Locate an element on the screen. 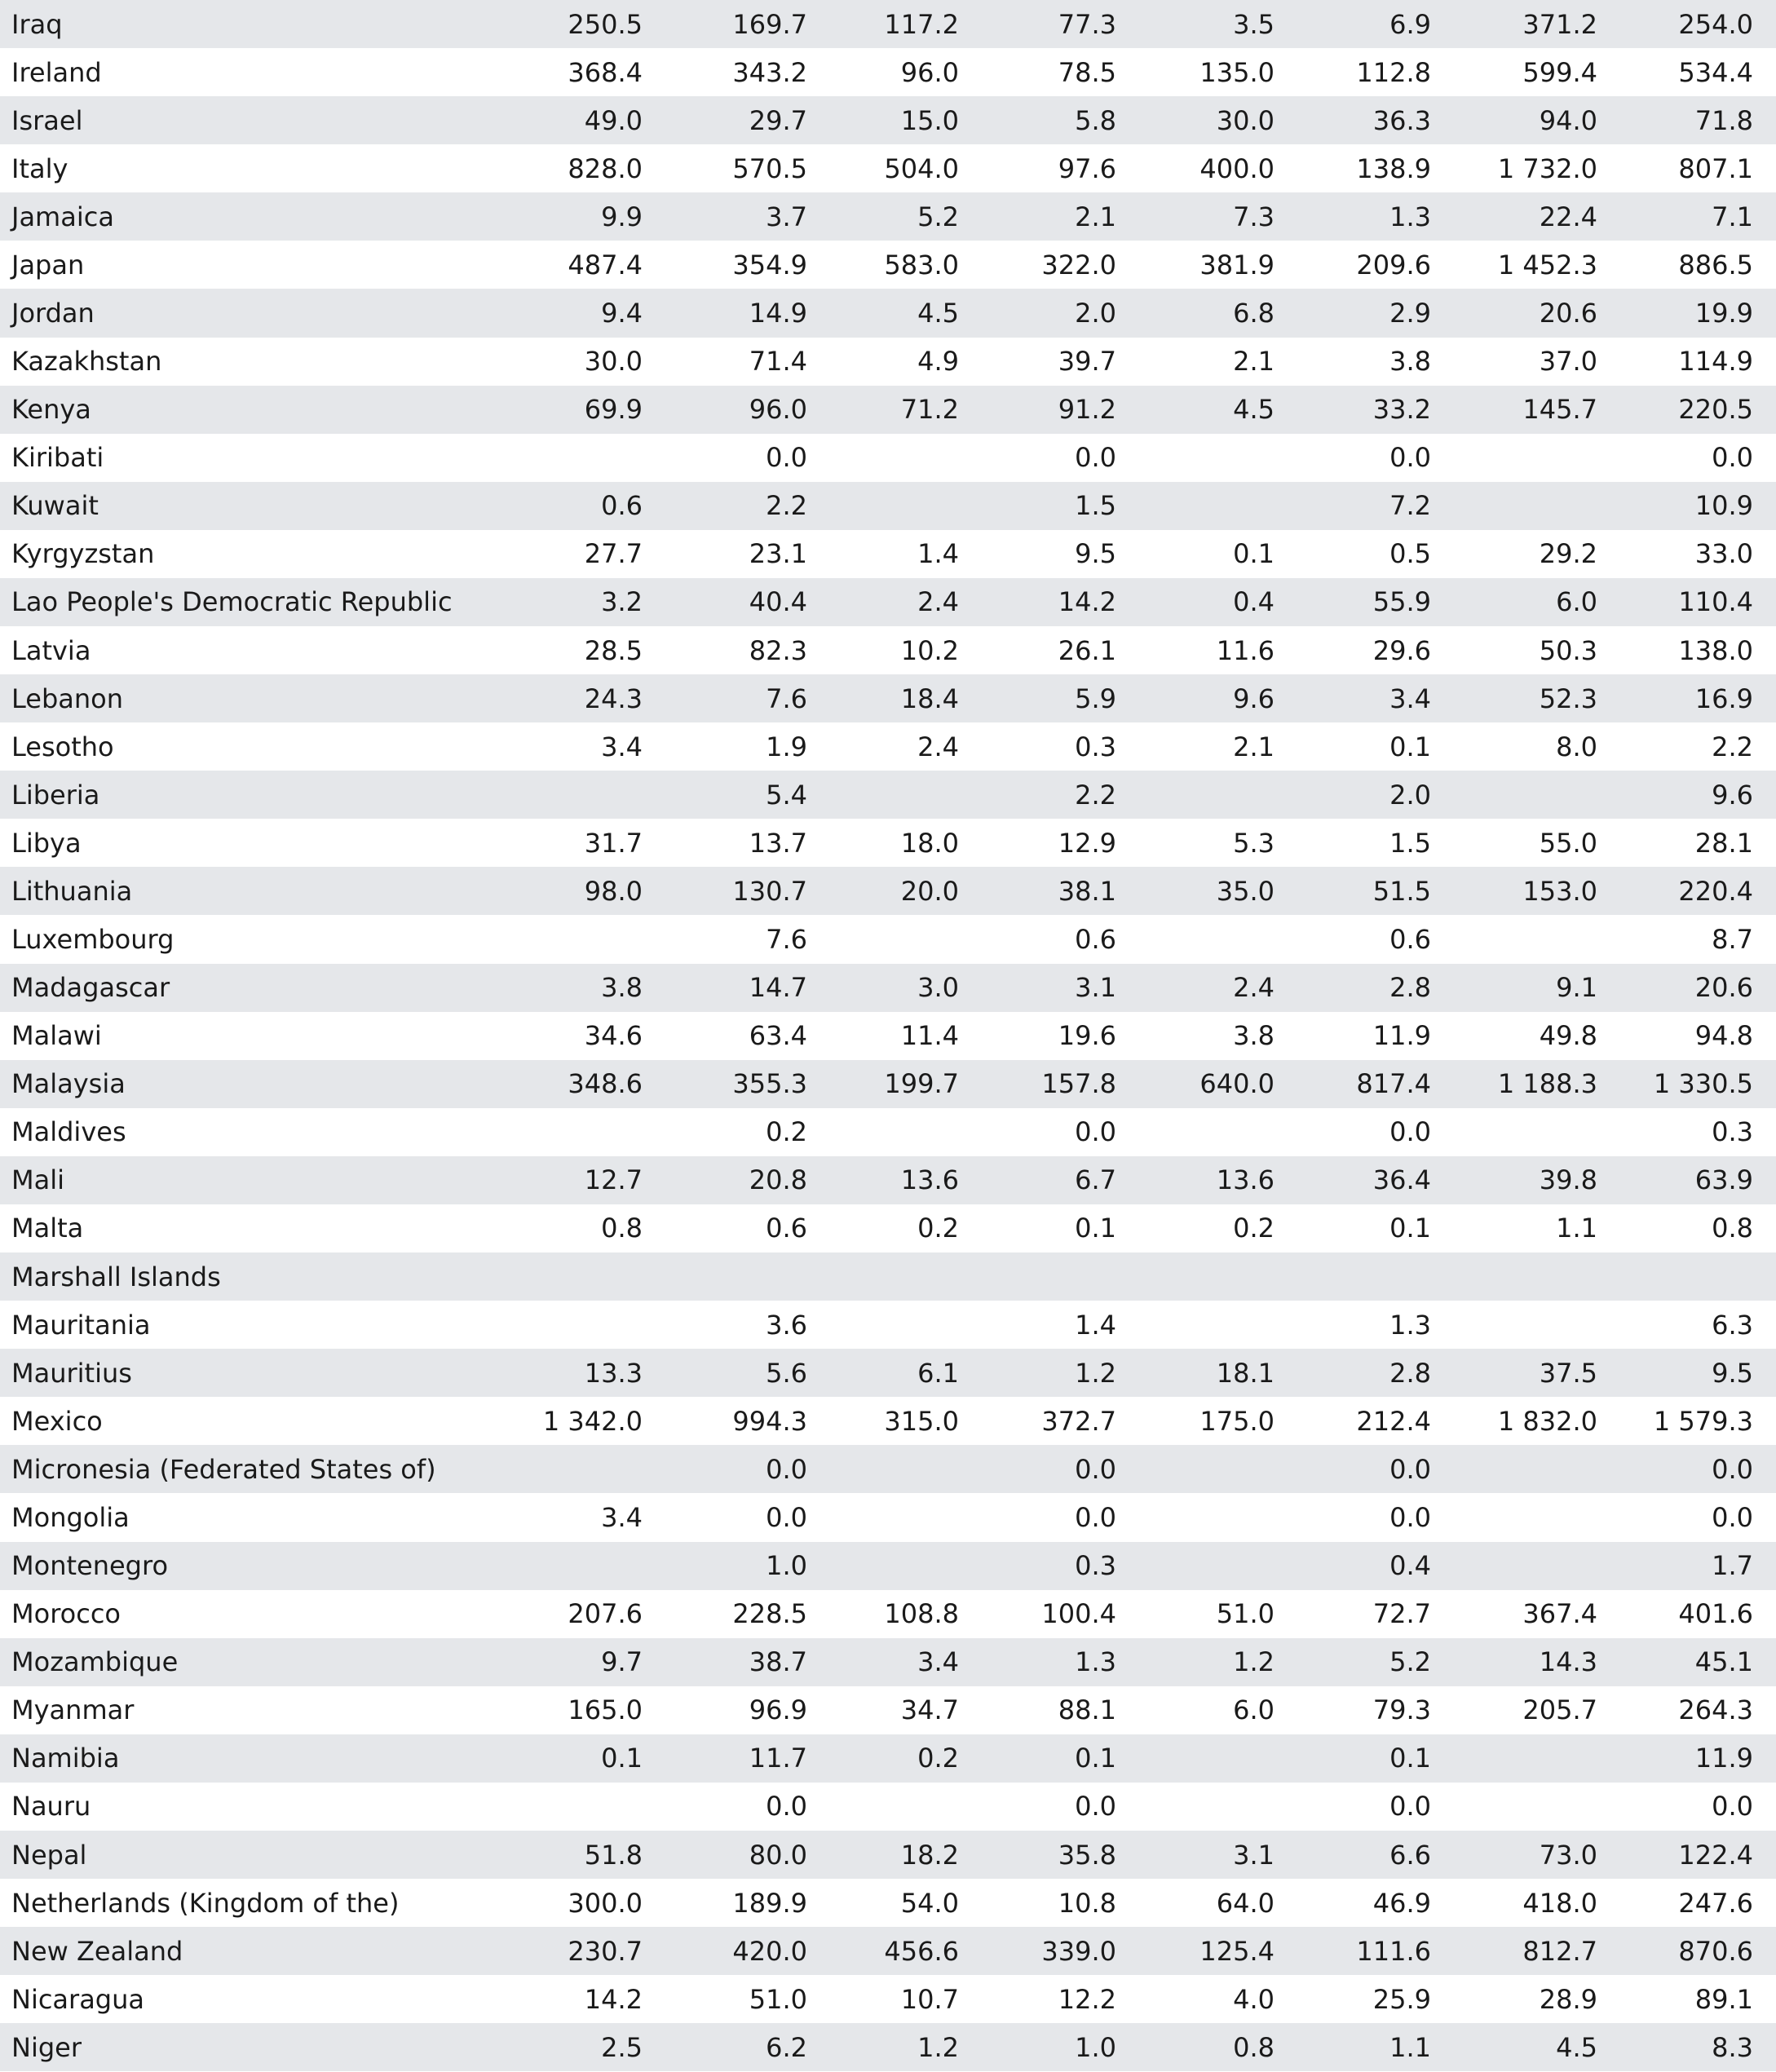 Image resolution: width=1776 pixels, height=2072 pixels. country-name: Malawi is located at coordinates (57, 1036).